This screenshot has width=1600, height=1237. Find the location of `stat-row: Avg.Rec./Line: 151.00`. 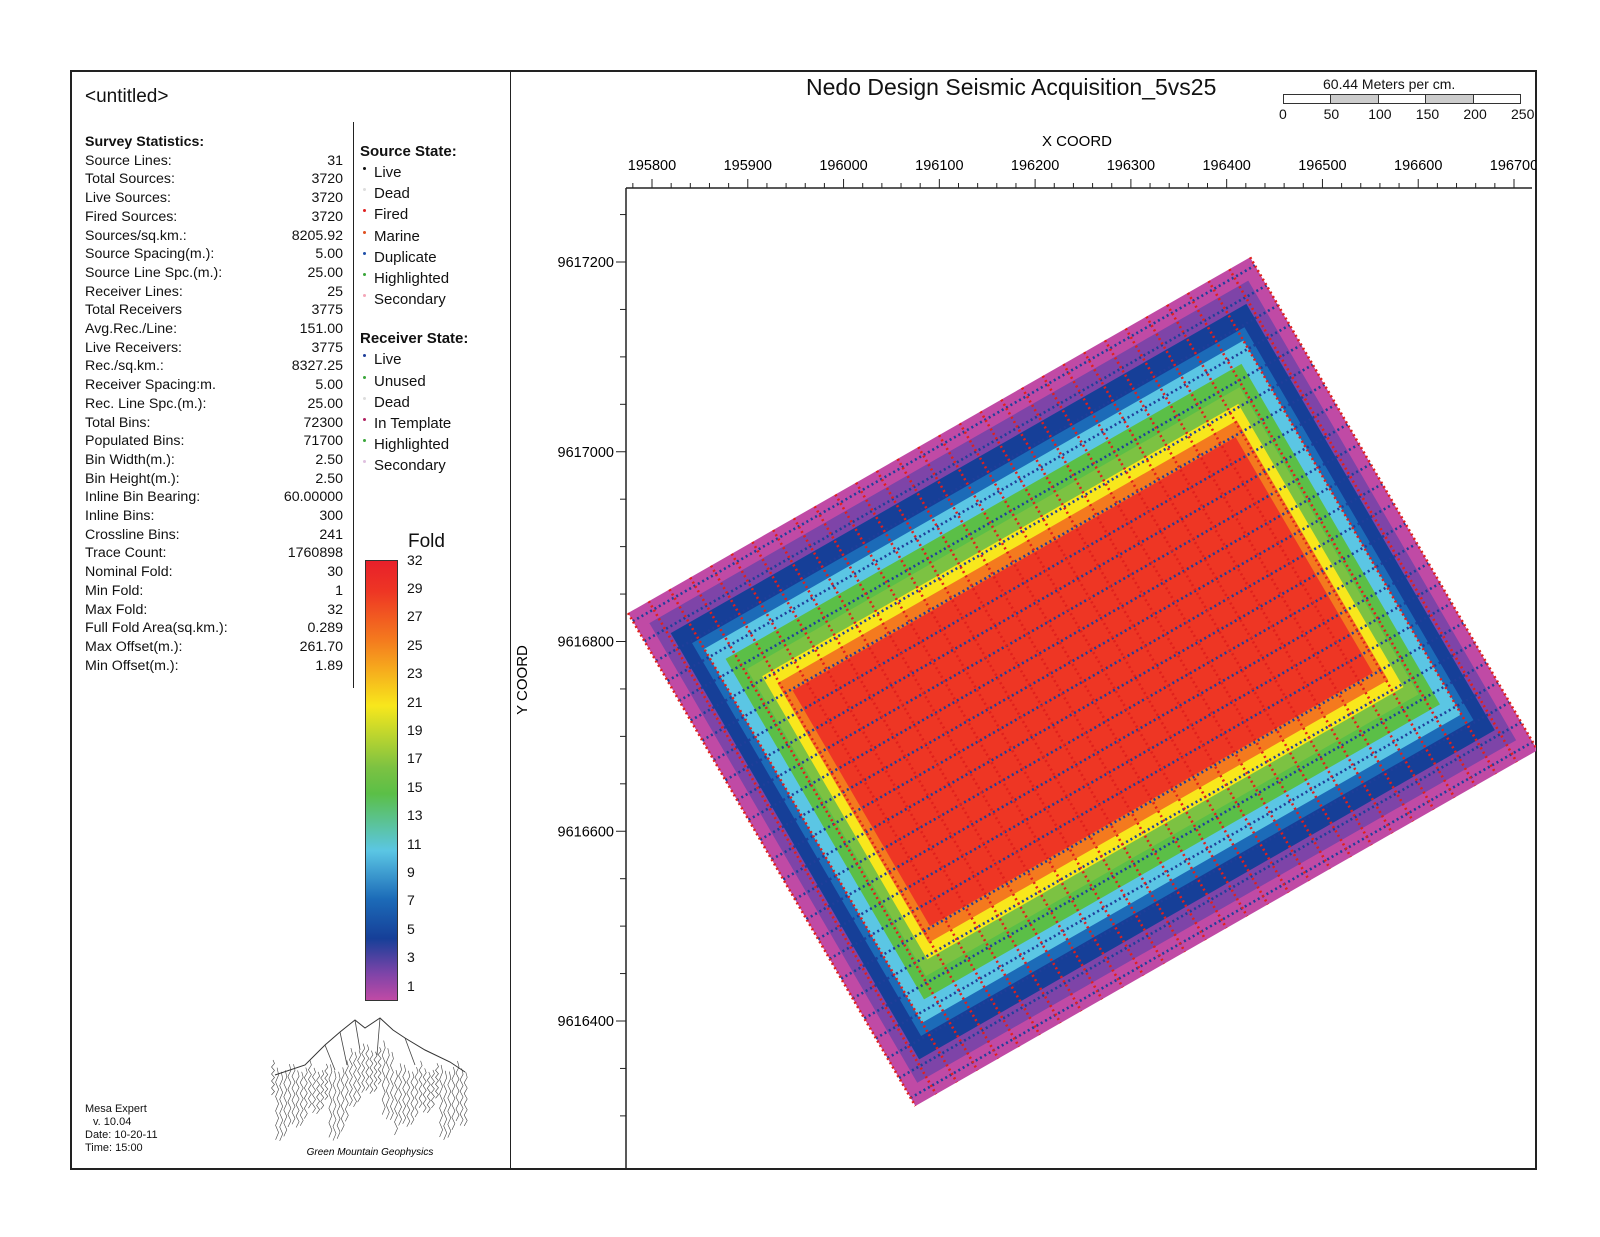

stat-row: Avg.Rec./Line: 151.00 is located at coordinates (214, 329).